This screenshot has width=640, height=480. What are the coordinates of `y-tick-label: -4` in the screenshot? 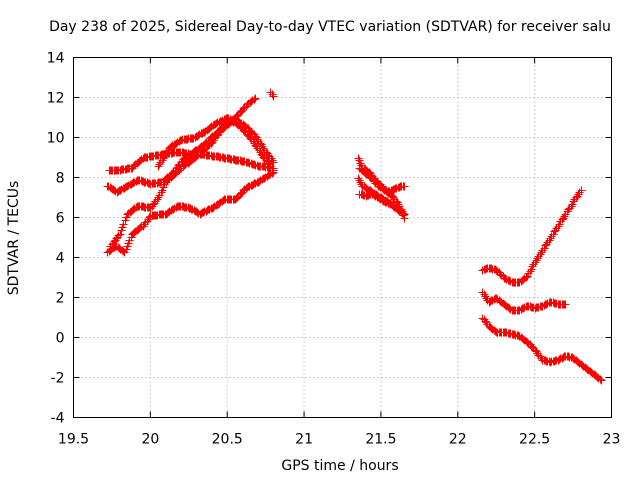 It's located at (58, 419).